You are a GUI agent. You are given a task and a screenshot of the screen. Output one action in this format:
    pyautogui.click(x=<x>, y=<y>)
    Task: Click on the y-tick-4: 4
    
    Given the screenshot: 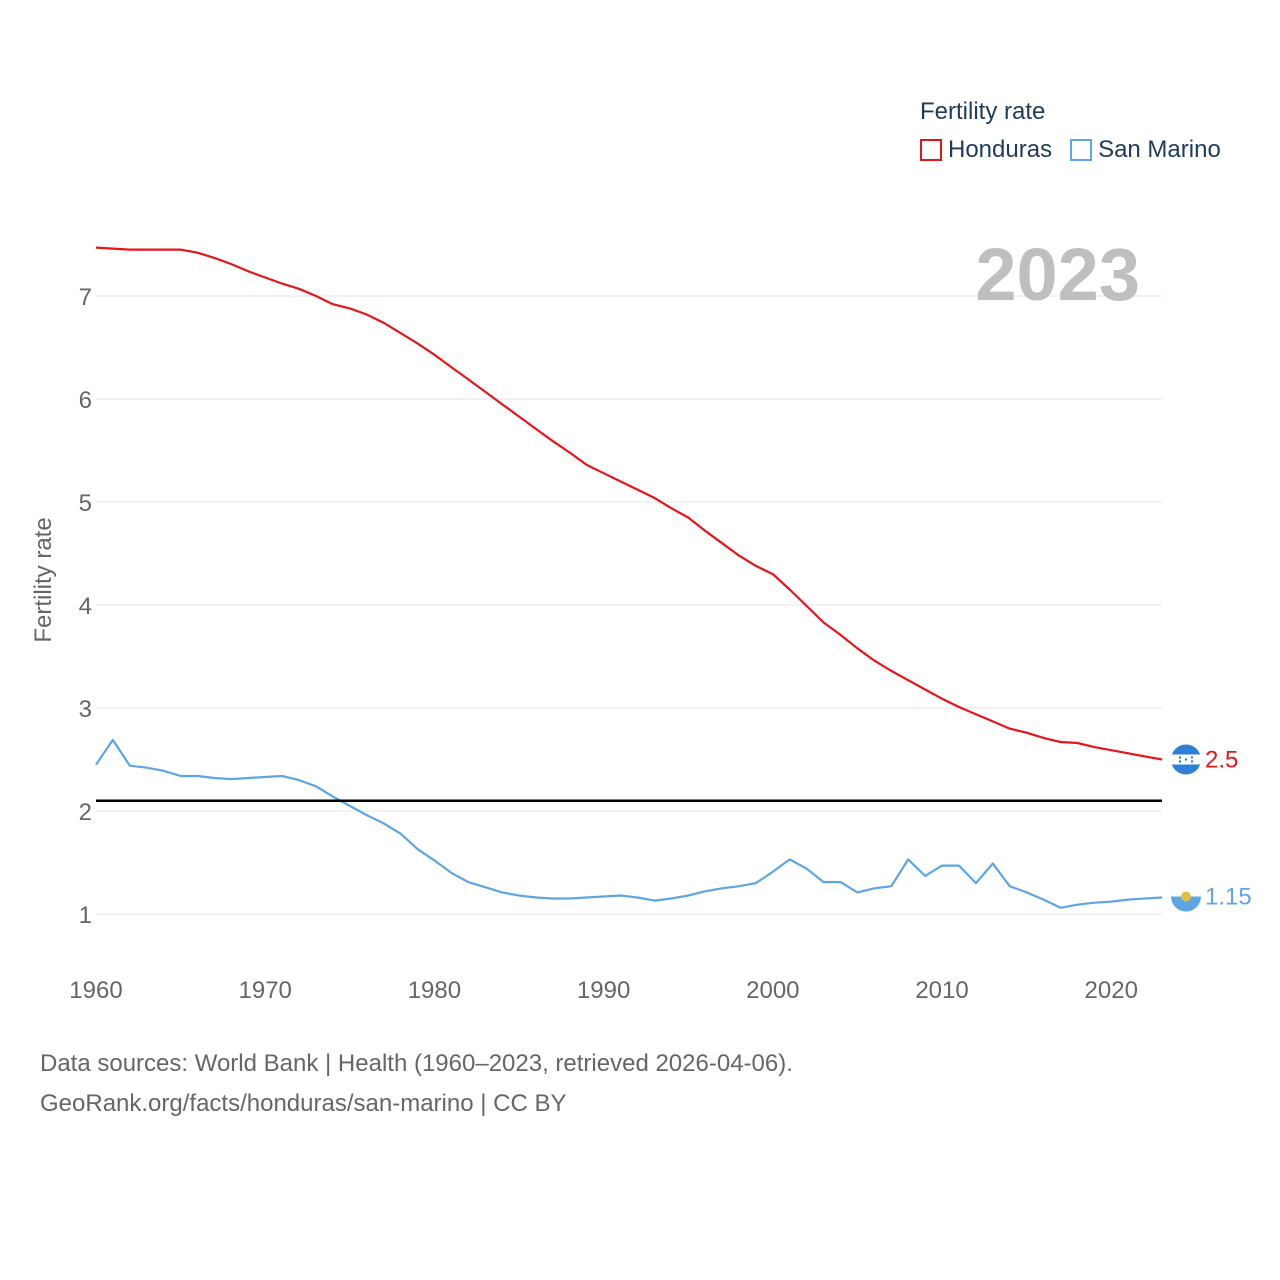 What is the action you would take?
    pyautogui.click(x=85, y=606)
    